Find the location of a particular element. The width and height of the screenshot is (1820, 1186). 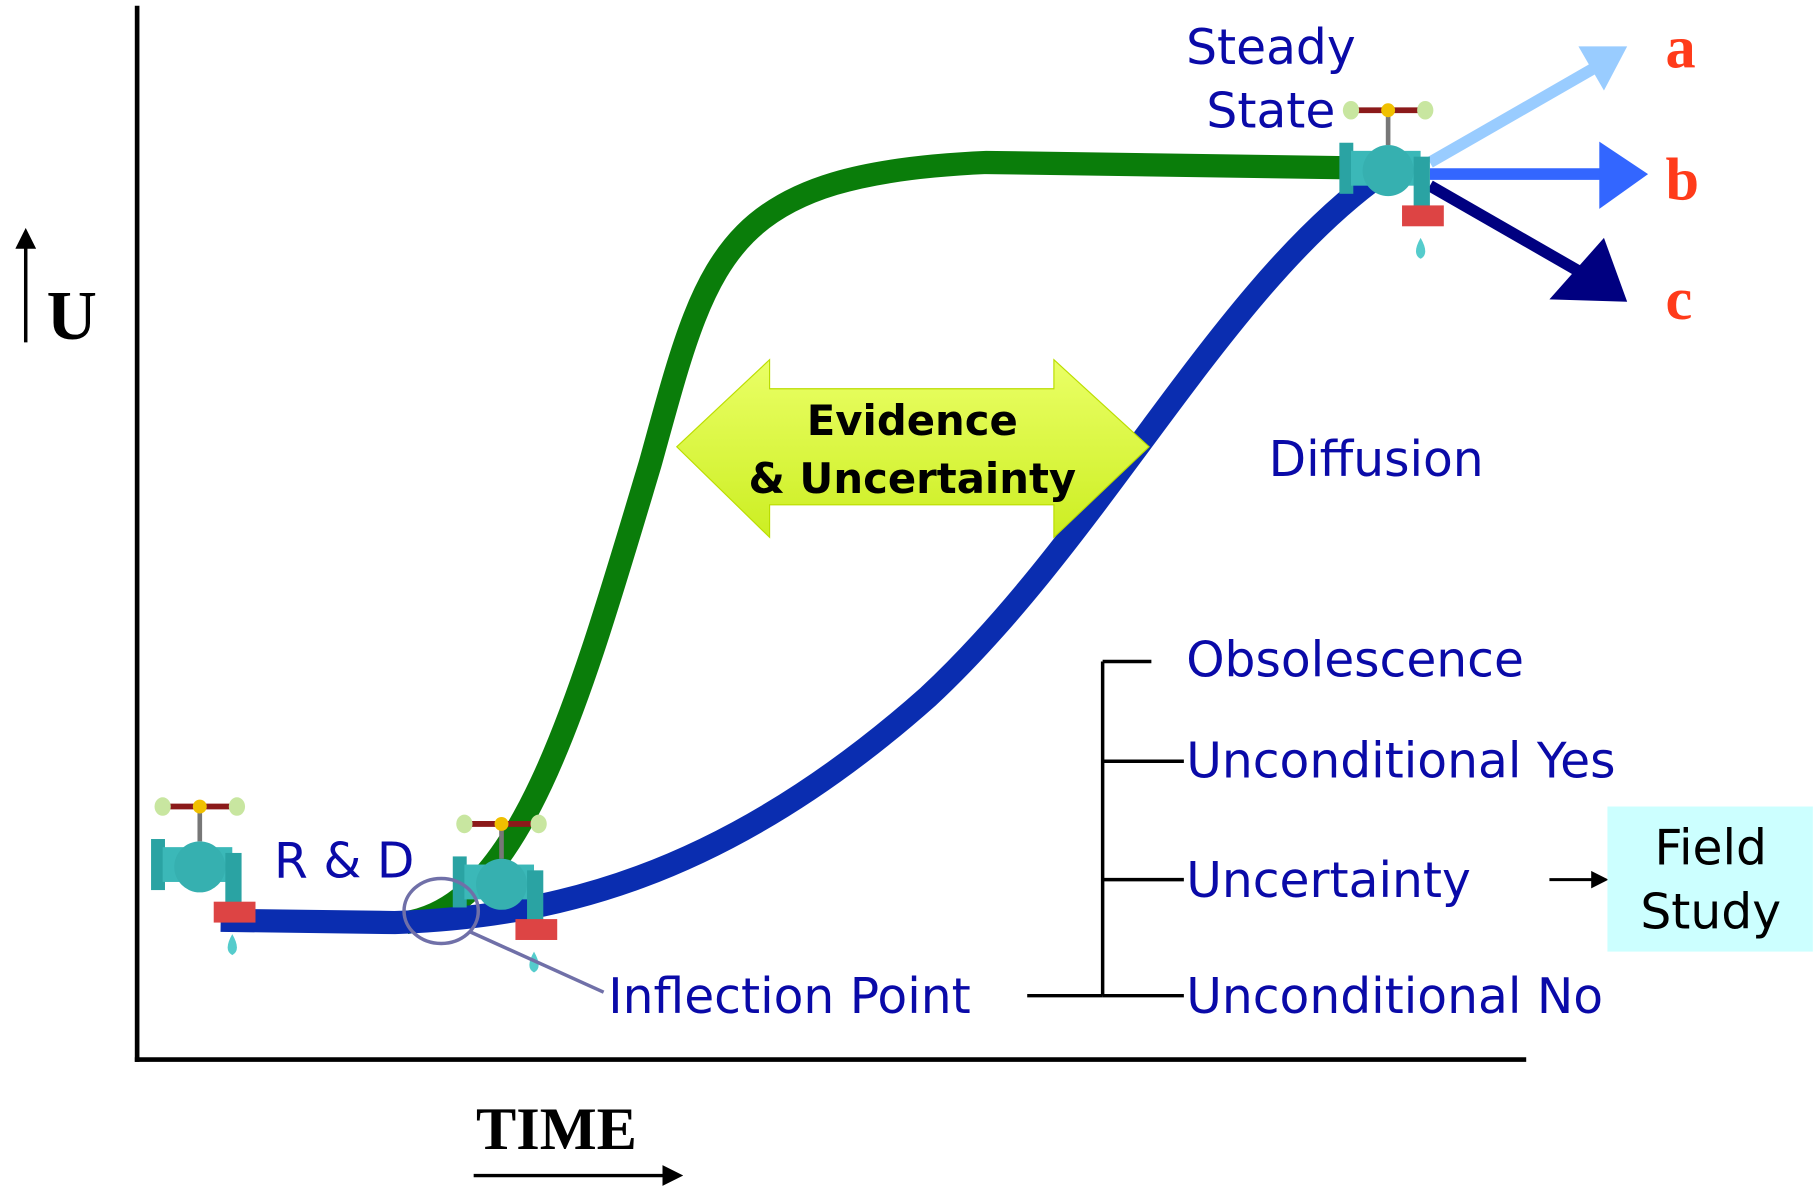

double-arrow is located at coordinates (912, 448).